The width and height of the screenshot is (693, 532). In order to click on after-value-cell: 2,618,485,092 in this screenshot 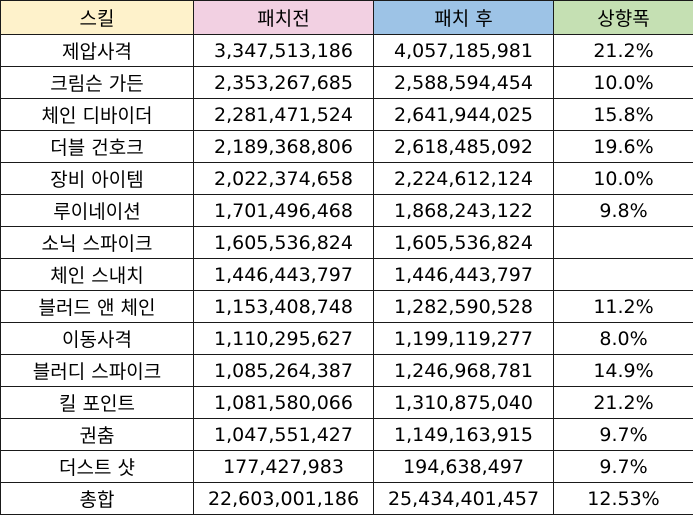, I will do `click(463, 146)`.